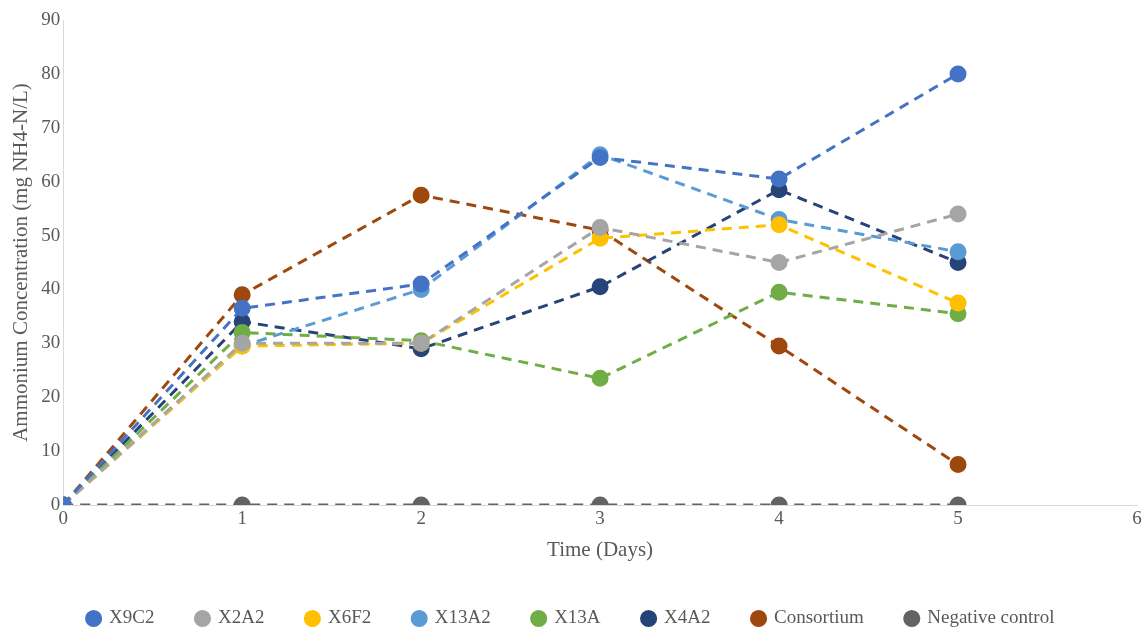 This screenshot has height=643, width=1147. What do you see at coordinates (779, 518) in the screenshot?
I see `x-tick-label: 4` at bounding box center [779, 518].